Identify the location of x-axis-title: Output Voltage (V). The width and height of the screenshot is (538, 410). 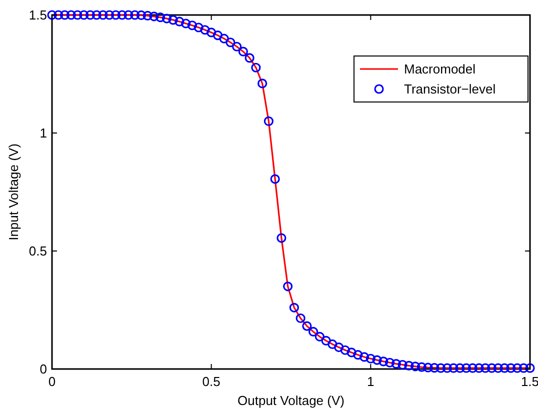
(291, 400).